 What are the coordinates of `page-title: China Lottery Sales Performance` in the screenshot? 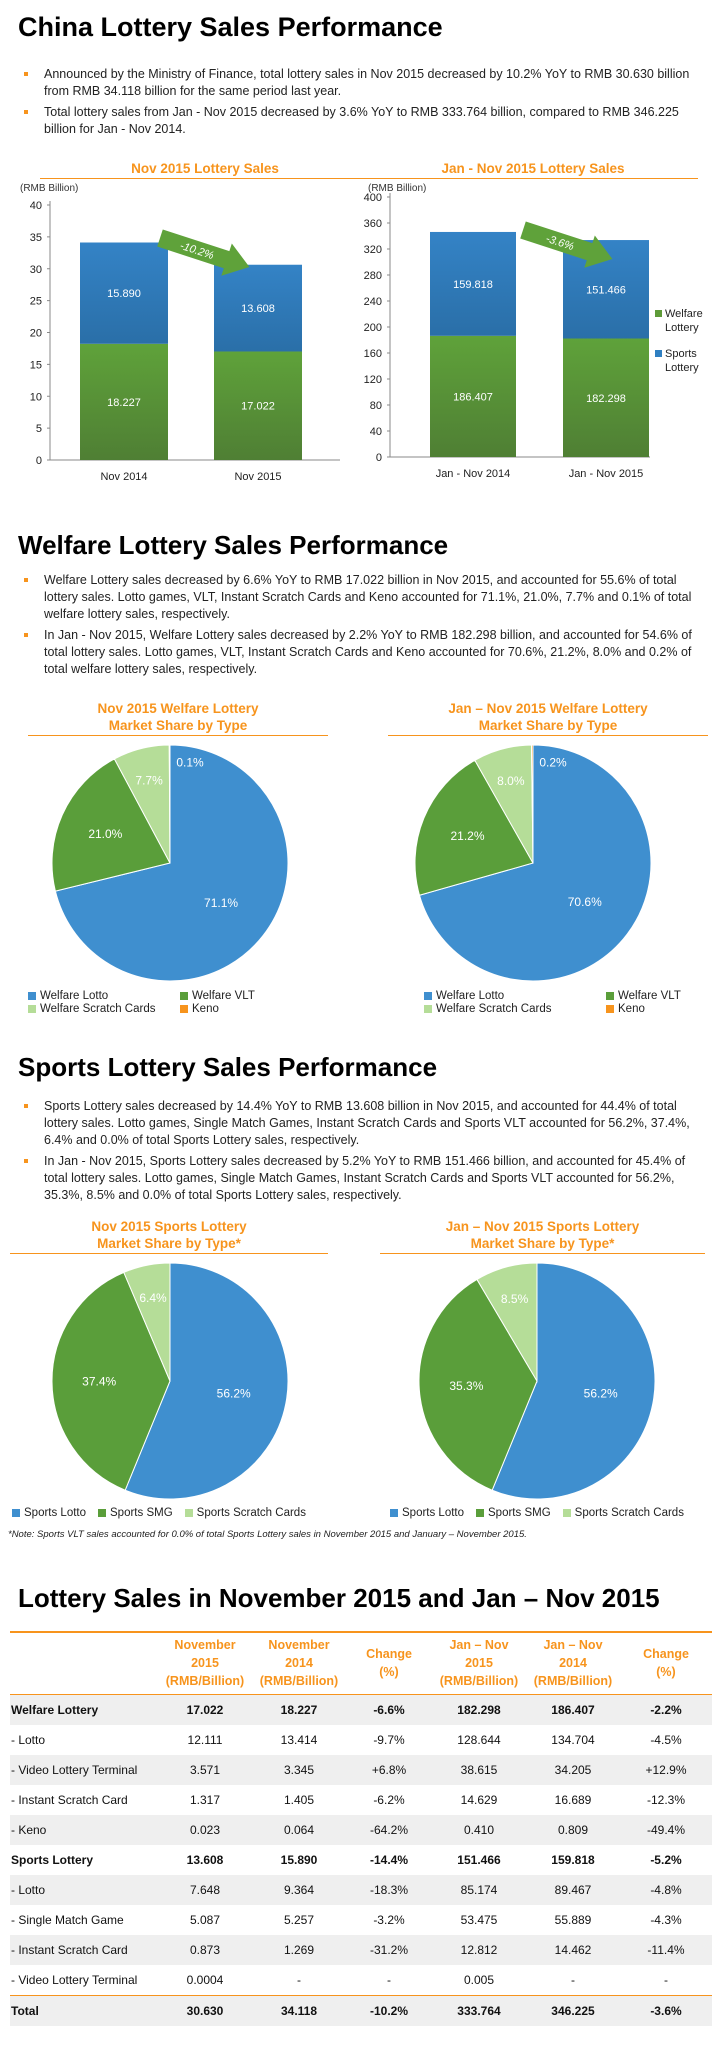 It's located at (230, 27).